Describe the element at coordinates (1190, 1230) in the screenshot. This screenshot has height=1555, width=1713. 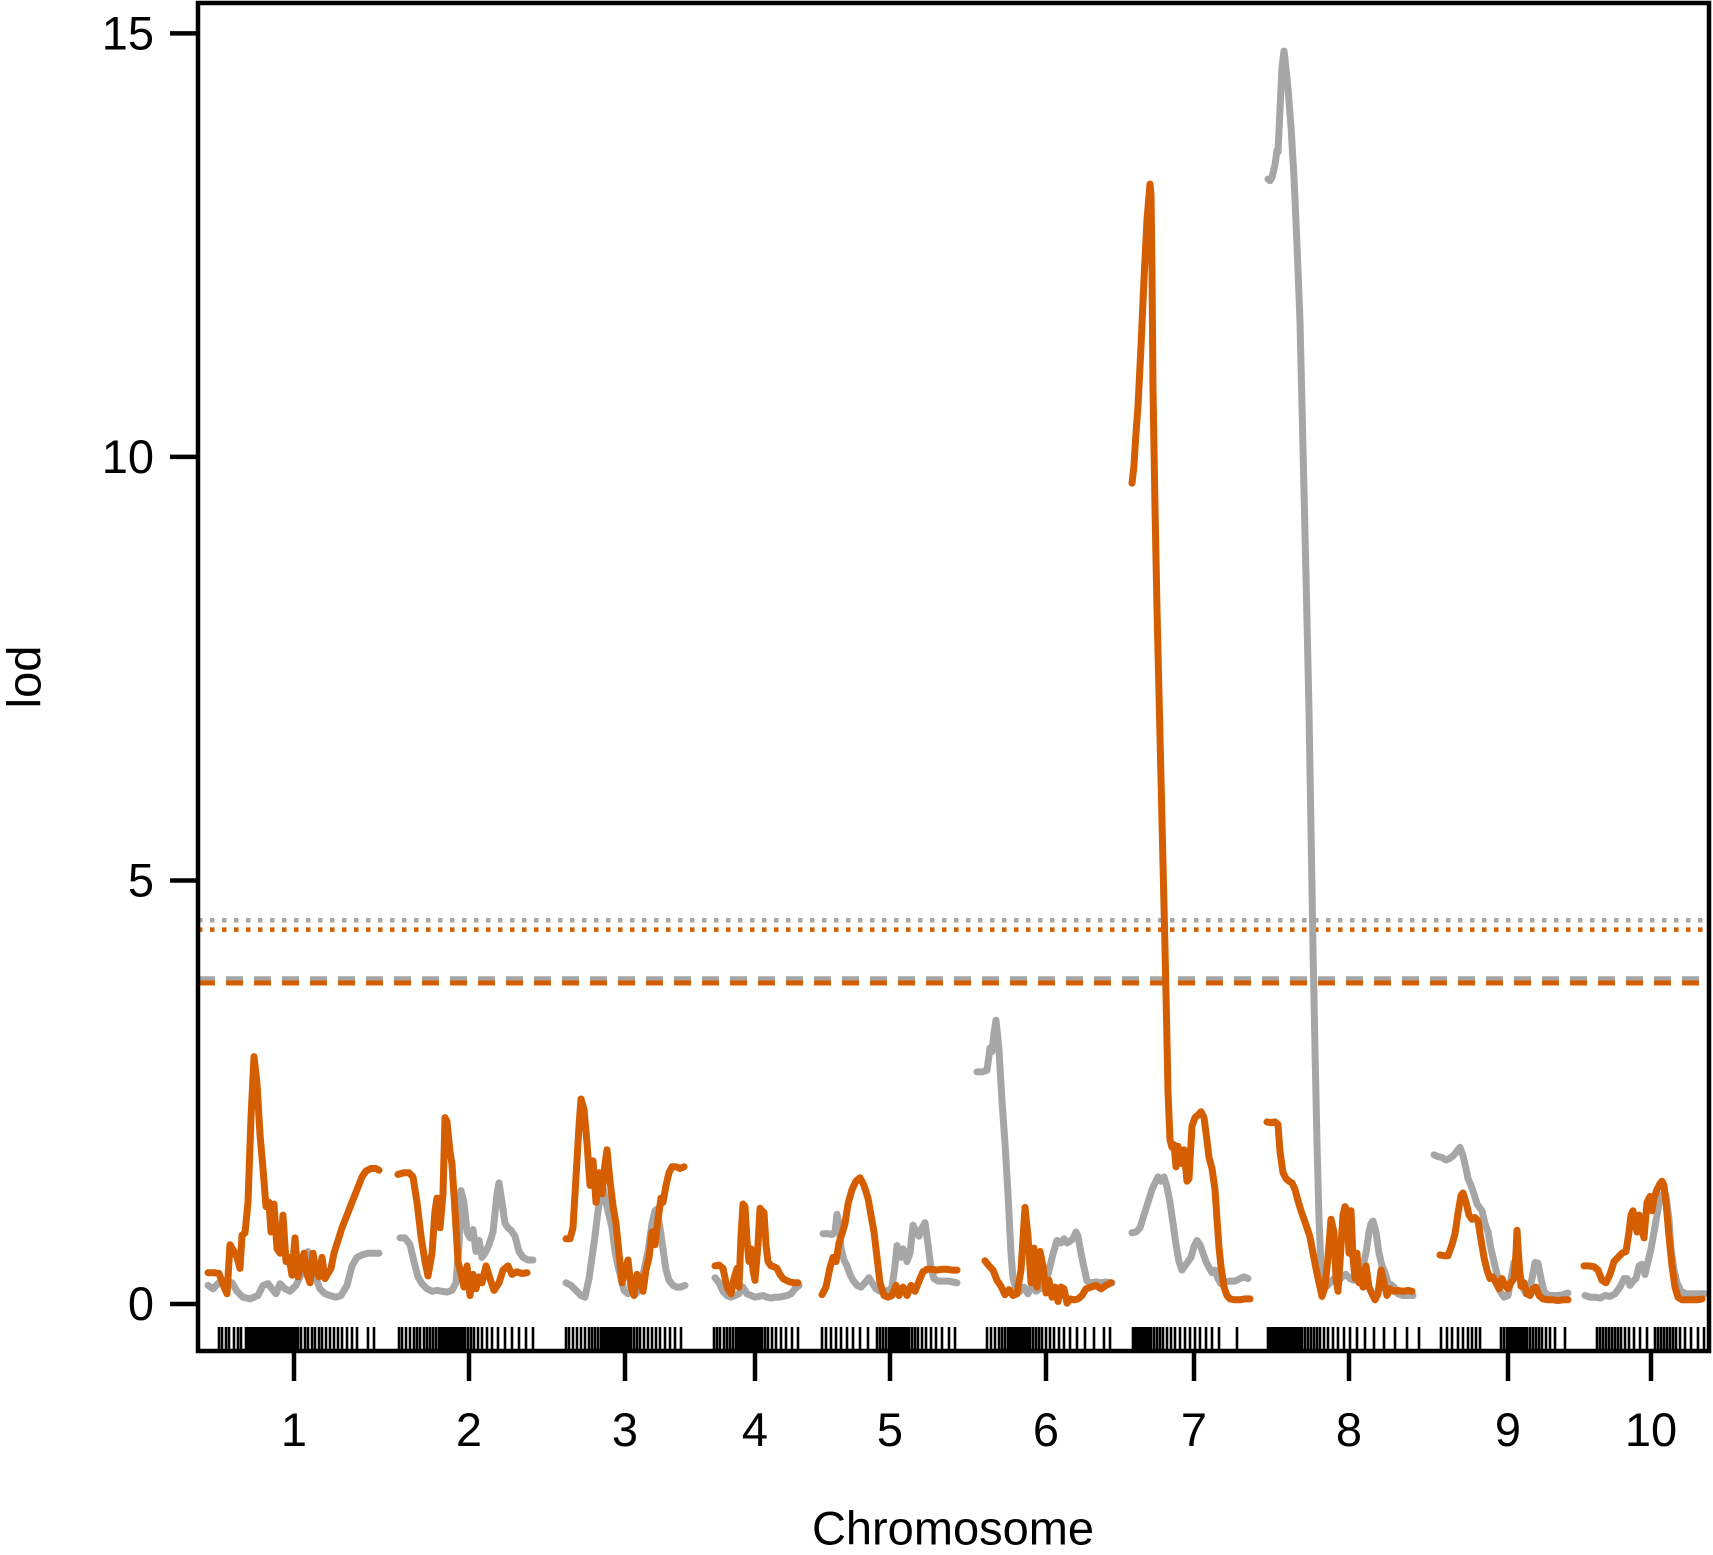
I see `lod-curve-gray-chr7` at that location.